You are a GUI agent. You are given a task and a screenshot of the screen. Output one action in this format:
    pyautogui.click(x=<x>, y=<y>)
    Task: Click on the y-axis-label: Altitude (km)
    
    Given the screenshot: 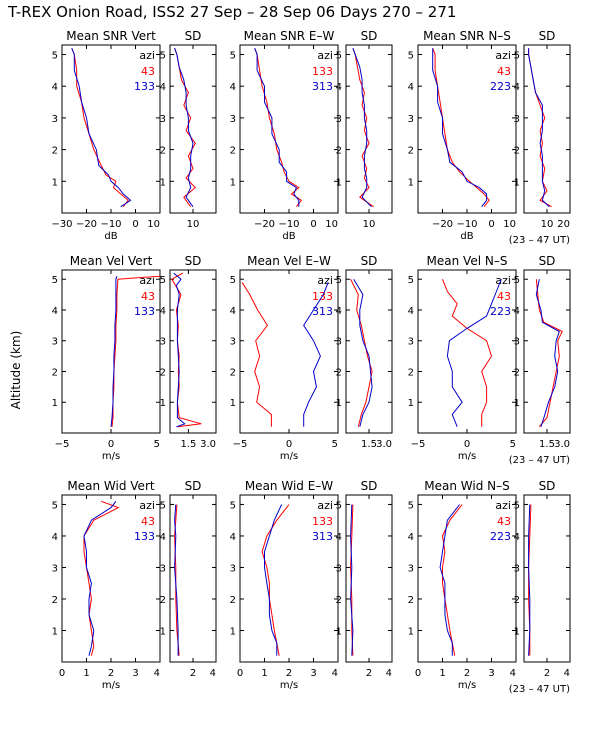 What is the action you would take?
    pyautogui.click(x=16, y=370)
    